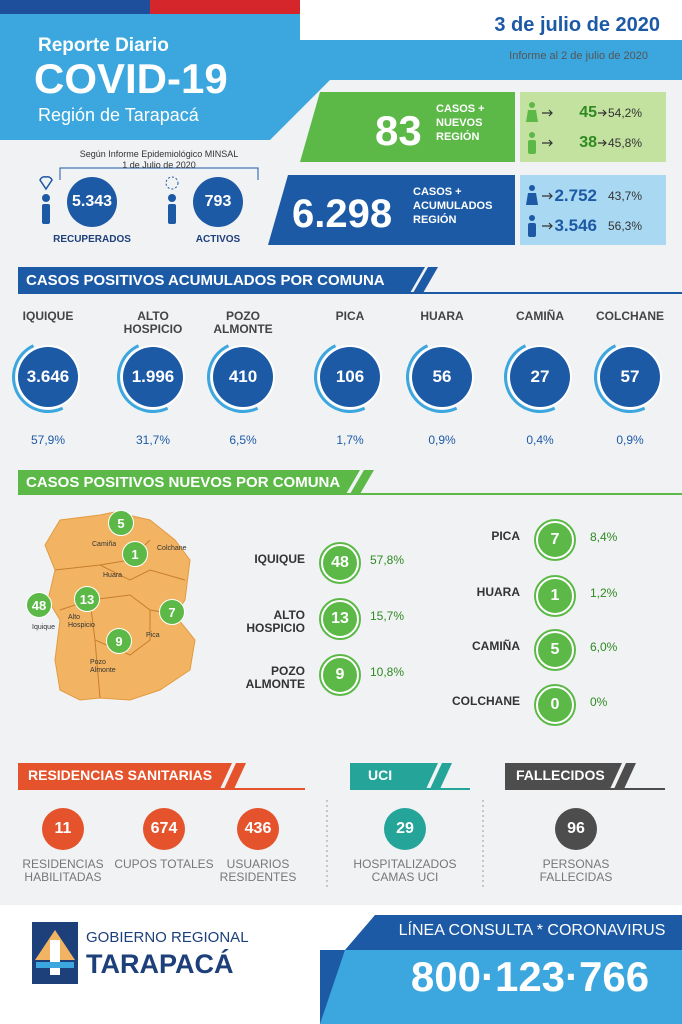 The width and height of the screenshot is (682, 1024). I want to click on phone: 800·123·766, so click(530, 976).